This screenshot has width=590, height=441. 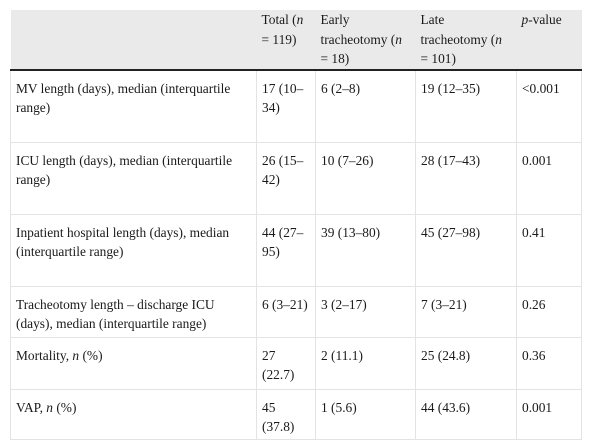 I want to click on cell-early: 2 (11.1), so click(x=365, y=363).